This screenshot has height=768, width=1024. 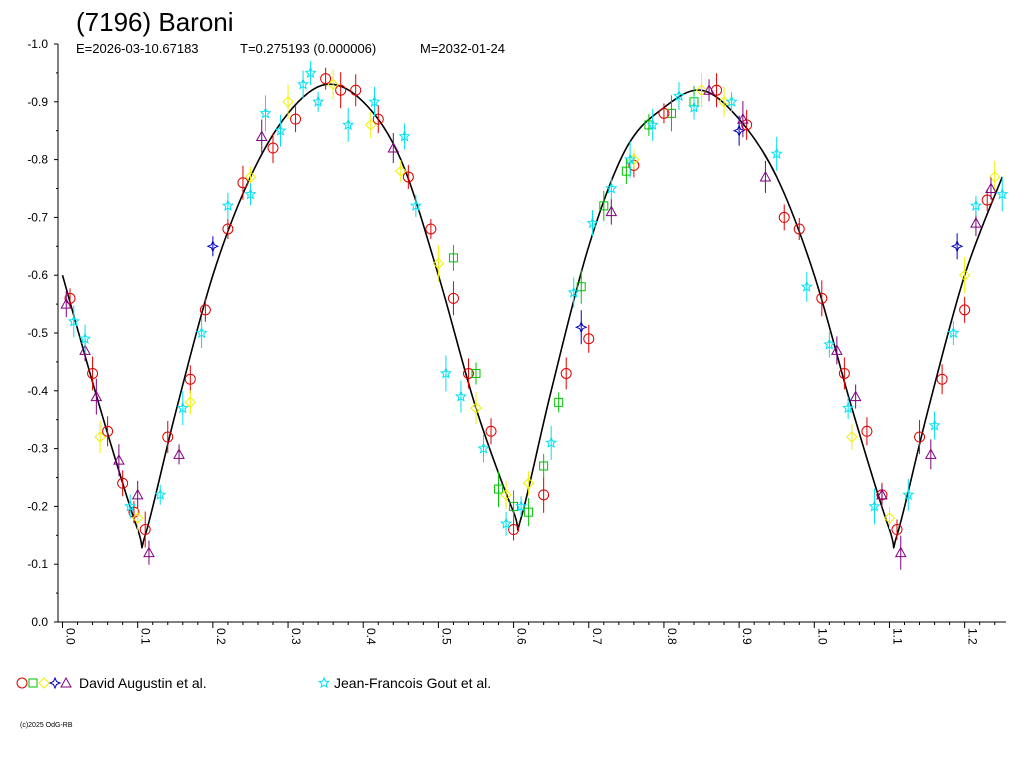 What do you see at coordinates (37, 391) in the screenshot?
I see `y-tick-label: -0.4` at bounding box center [37, 391].